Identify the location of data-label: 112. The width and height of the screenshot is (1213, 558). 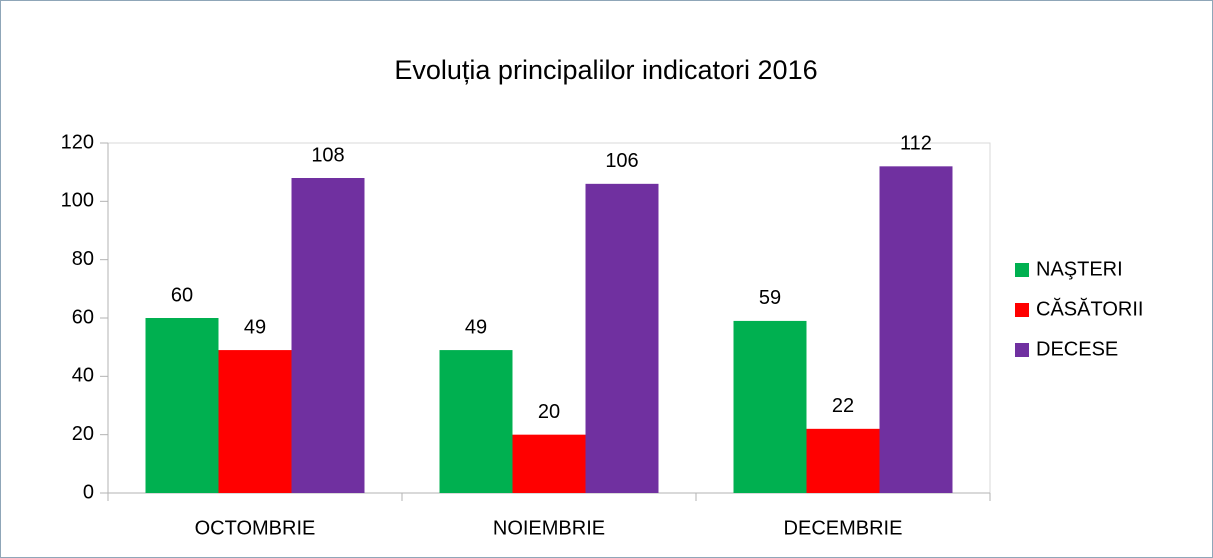
(916, 144).